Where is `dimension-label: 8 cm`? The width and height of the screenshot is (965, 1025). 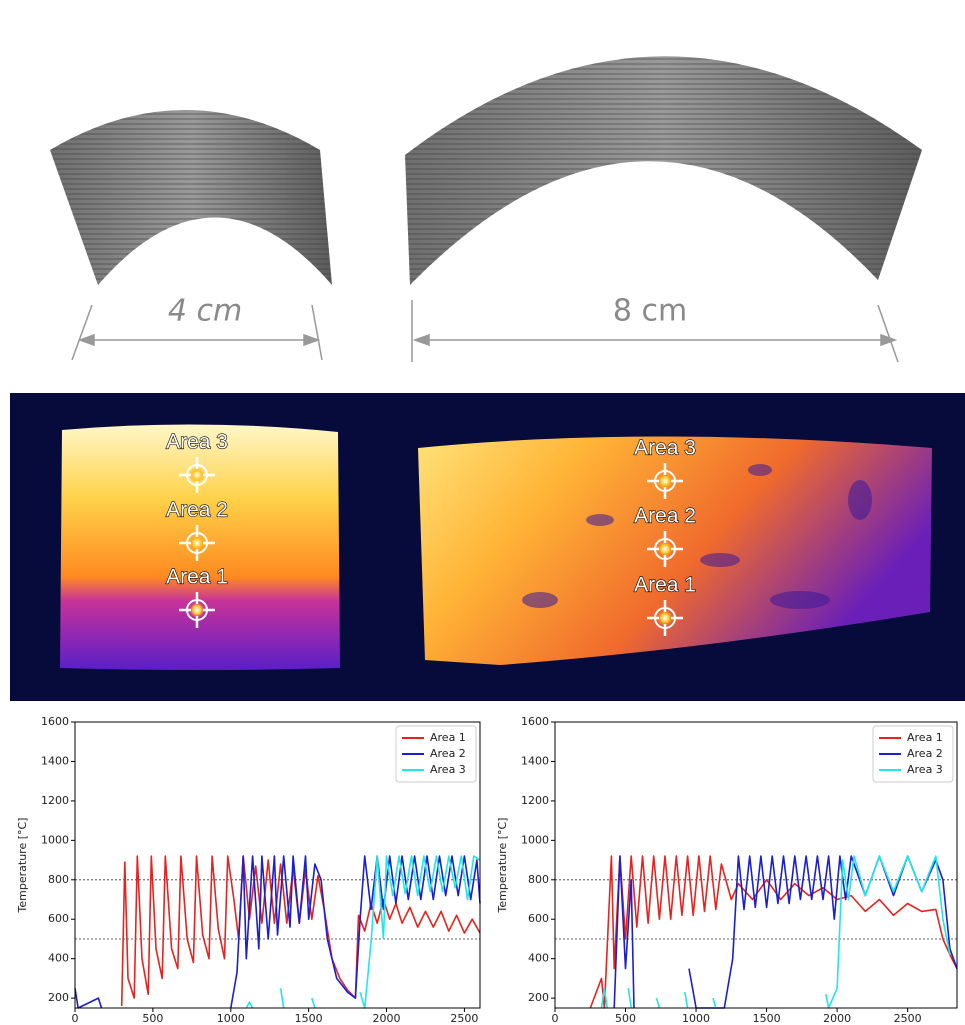
dimension-label: 8 cm is located at coordinates (650, 311).